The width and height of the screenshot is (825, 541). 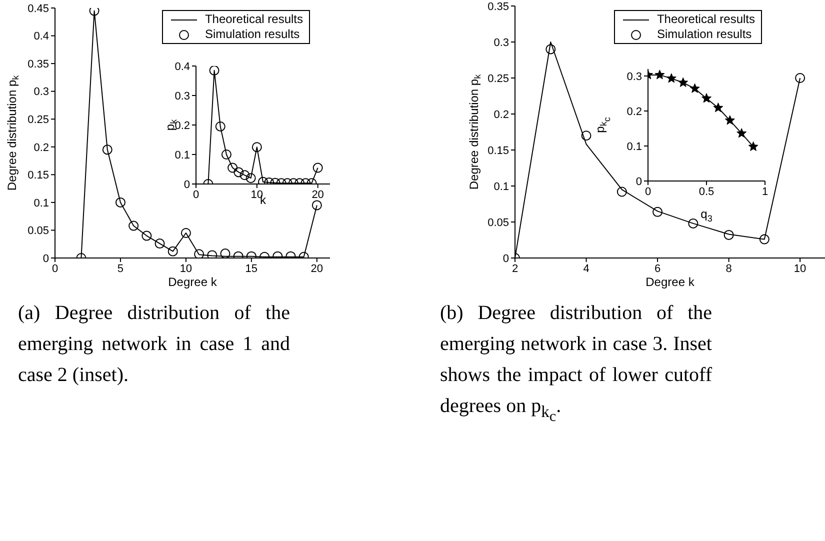 I want to click on x-tick-label: 0.5, so click(x=706, y=192).